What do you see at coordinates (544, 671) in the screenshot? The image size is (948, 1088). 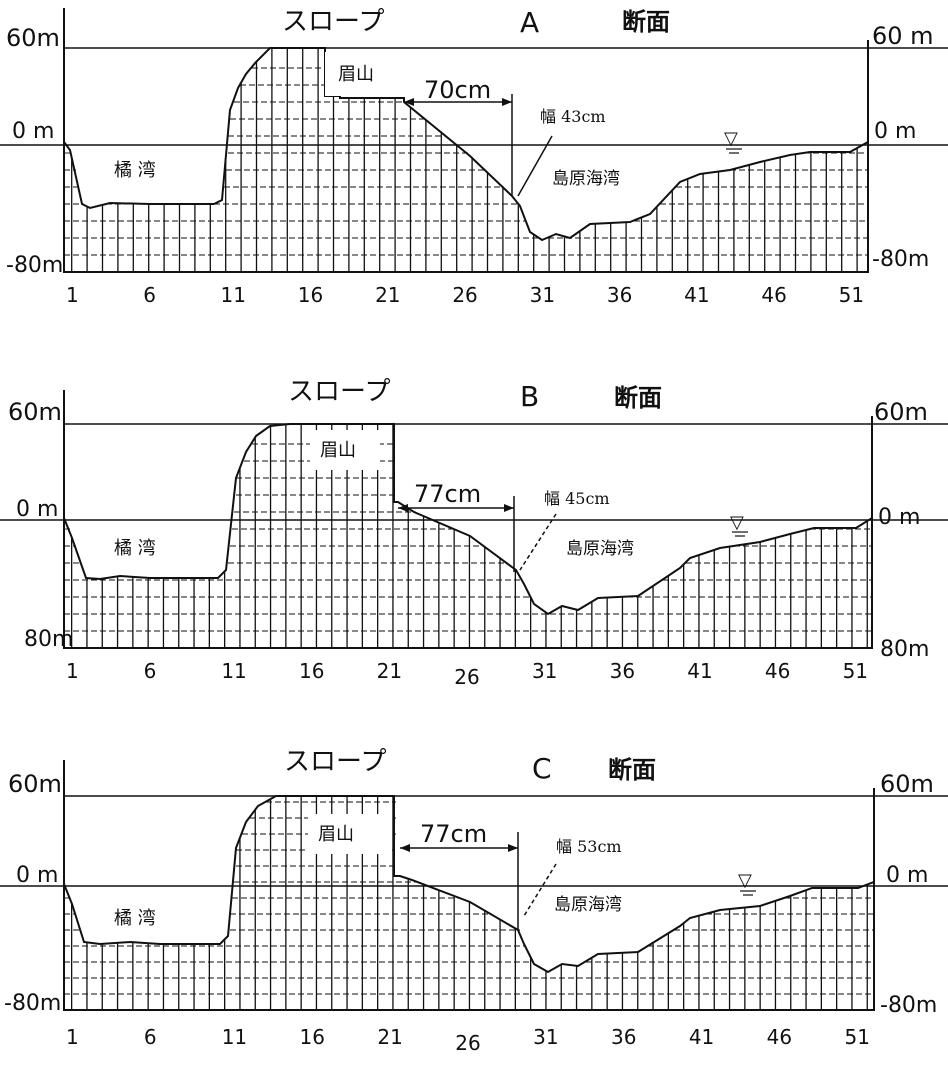 I see `panel-b-x-tick-label: 31` at bounding box center [544, 671].